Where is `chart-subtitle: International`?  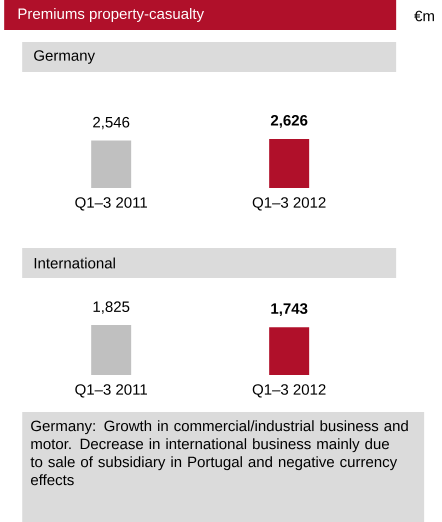 chart-subtitle: International is located at coordinates (74, 262).